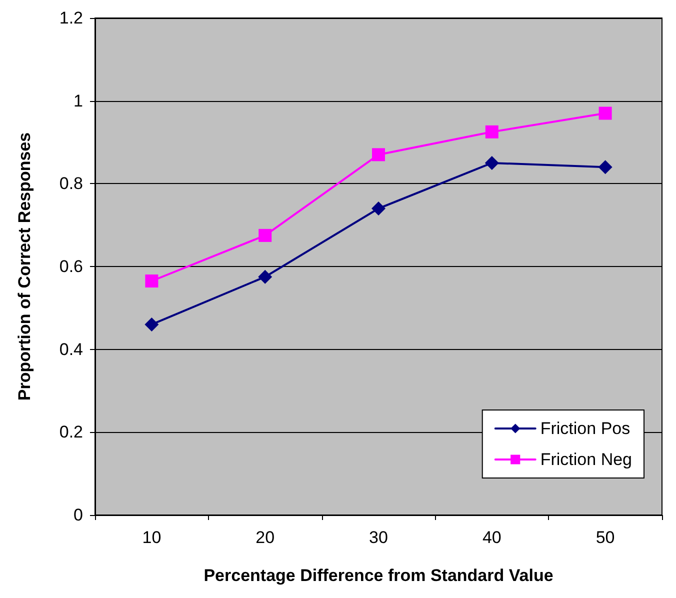 Image resolution: width=676 pixels, height=598 pixels. Describe the element at coordinates (71, 184) in the screenshot. I see `y-tick-label: 0.8` at that location.